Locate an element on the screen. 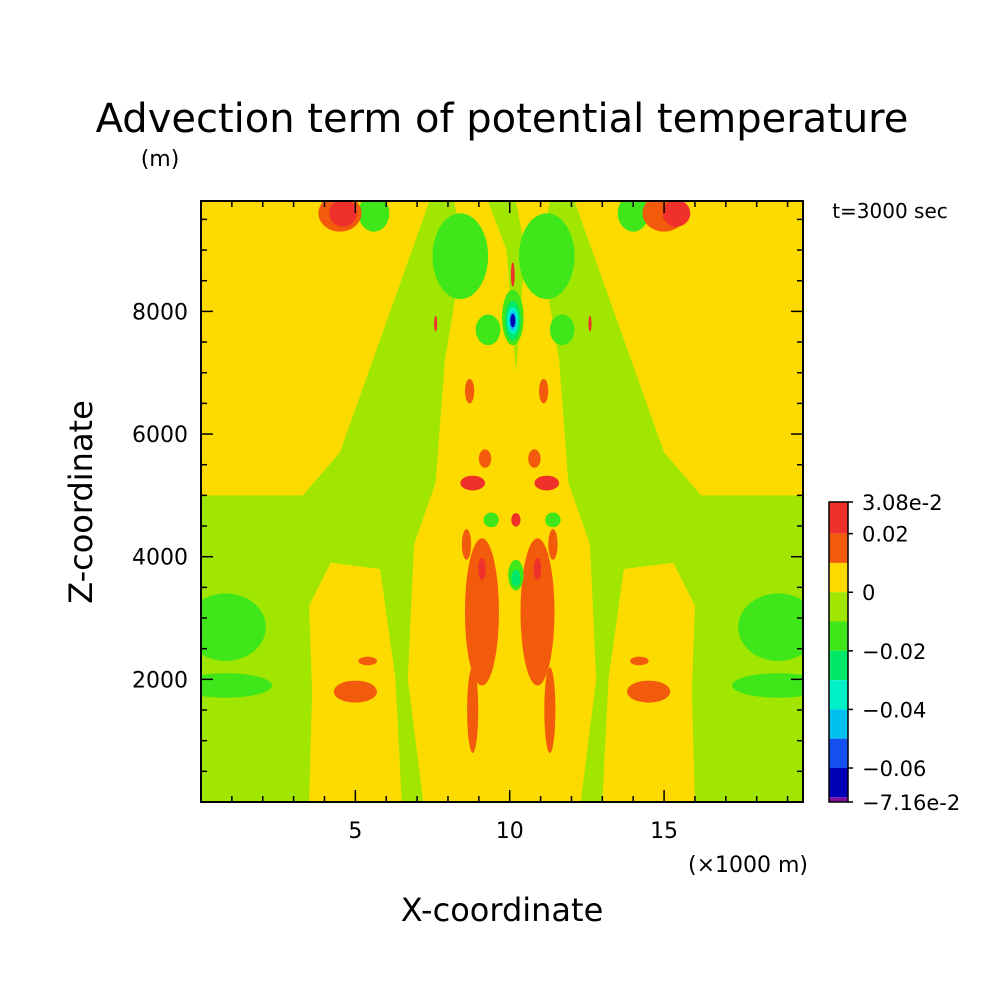  x-tick-label: 15 is located at coordinates (664, 831).